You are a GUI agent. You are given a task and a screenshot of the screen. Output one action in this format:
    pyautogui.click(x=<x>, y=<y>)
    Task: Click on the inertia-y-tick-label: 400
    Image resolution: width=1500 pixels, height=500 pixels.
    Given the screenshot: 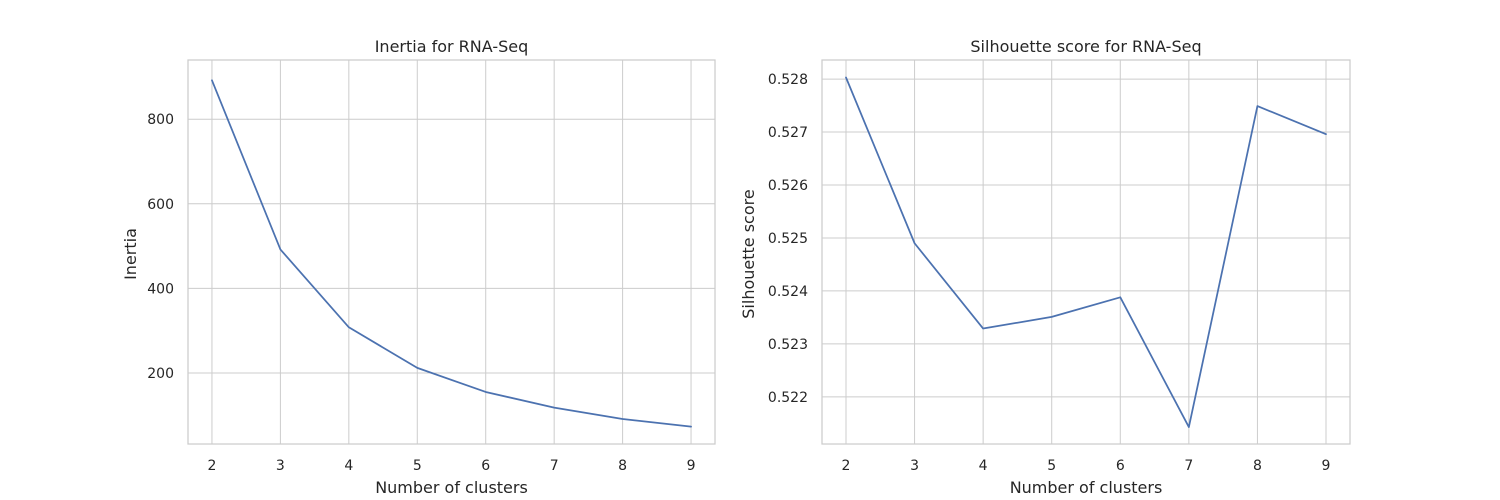 What is the action you would take?
    pyautogui.click(x=160, y=289)
    